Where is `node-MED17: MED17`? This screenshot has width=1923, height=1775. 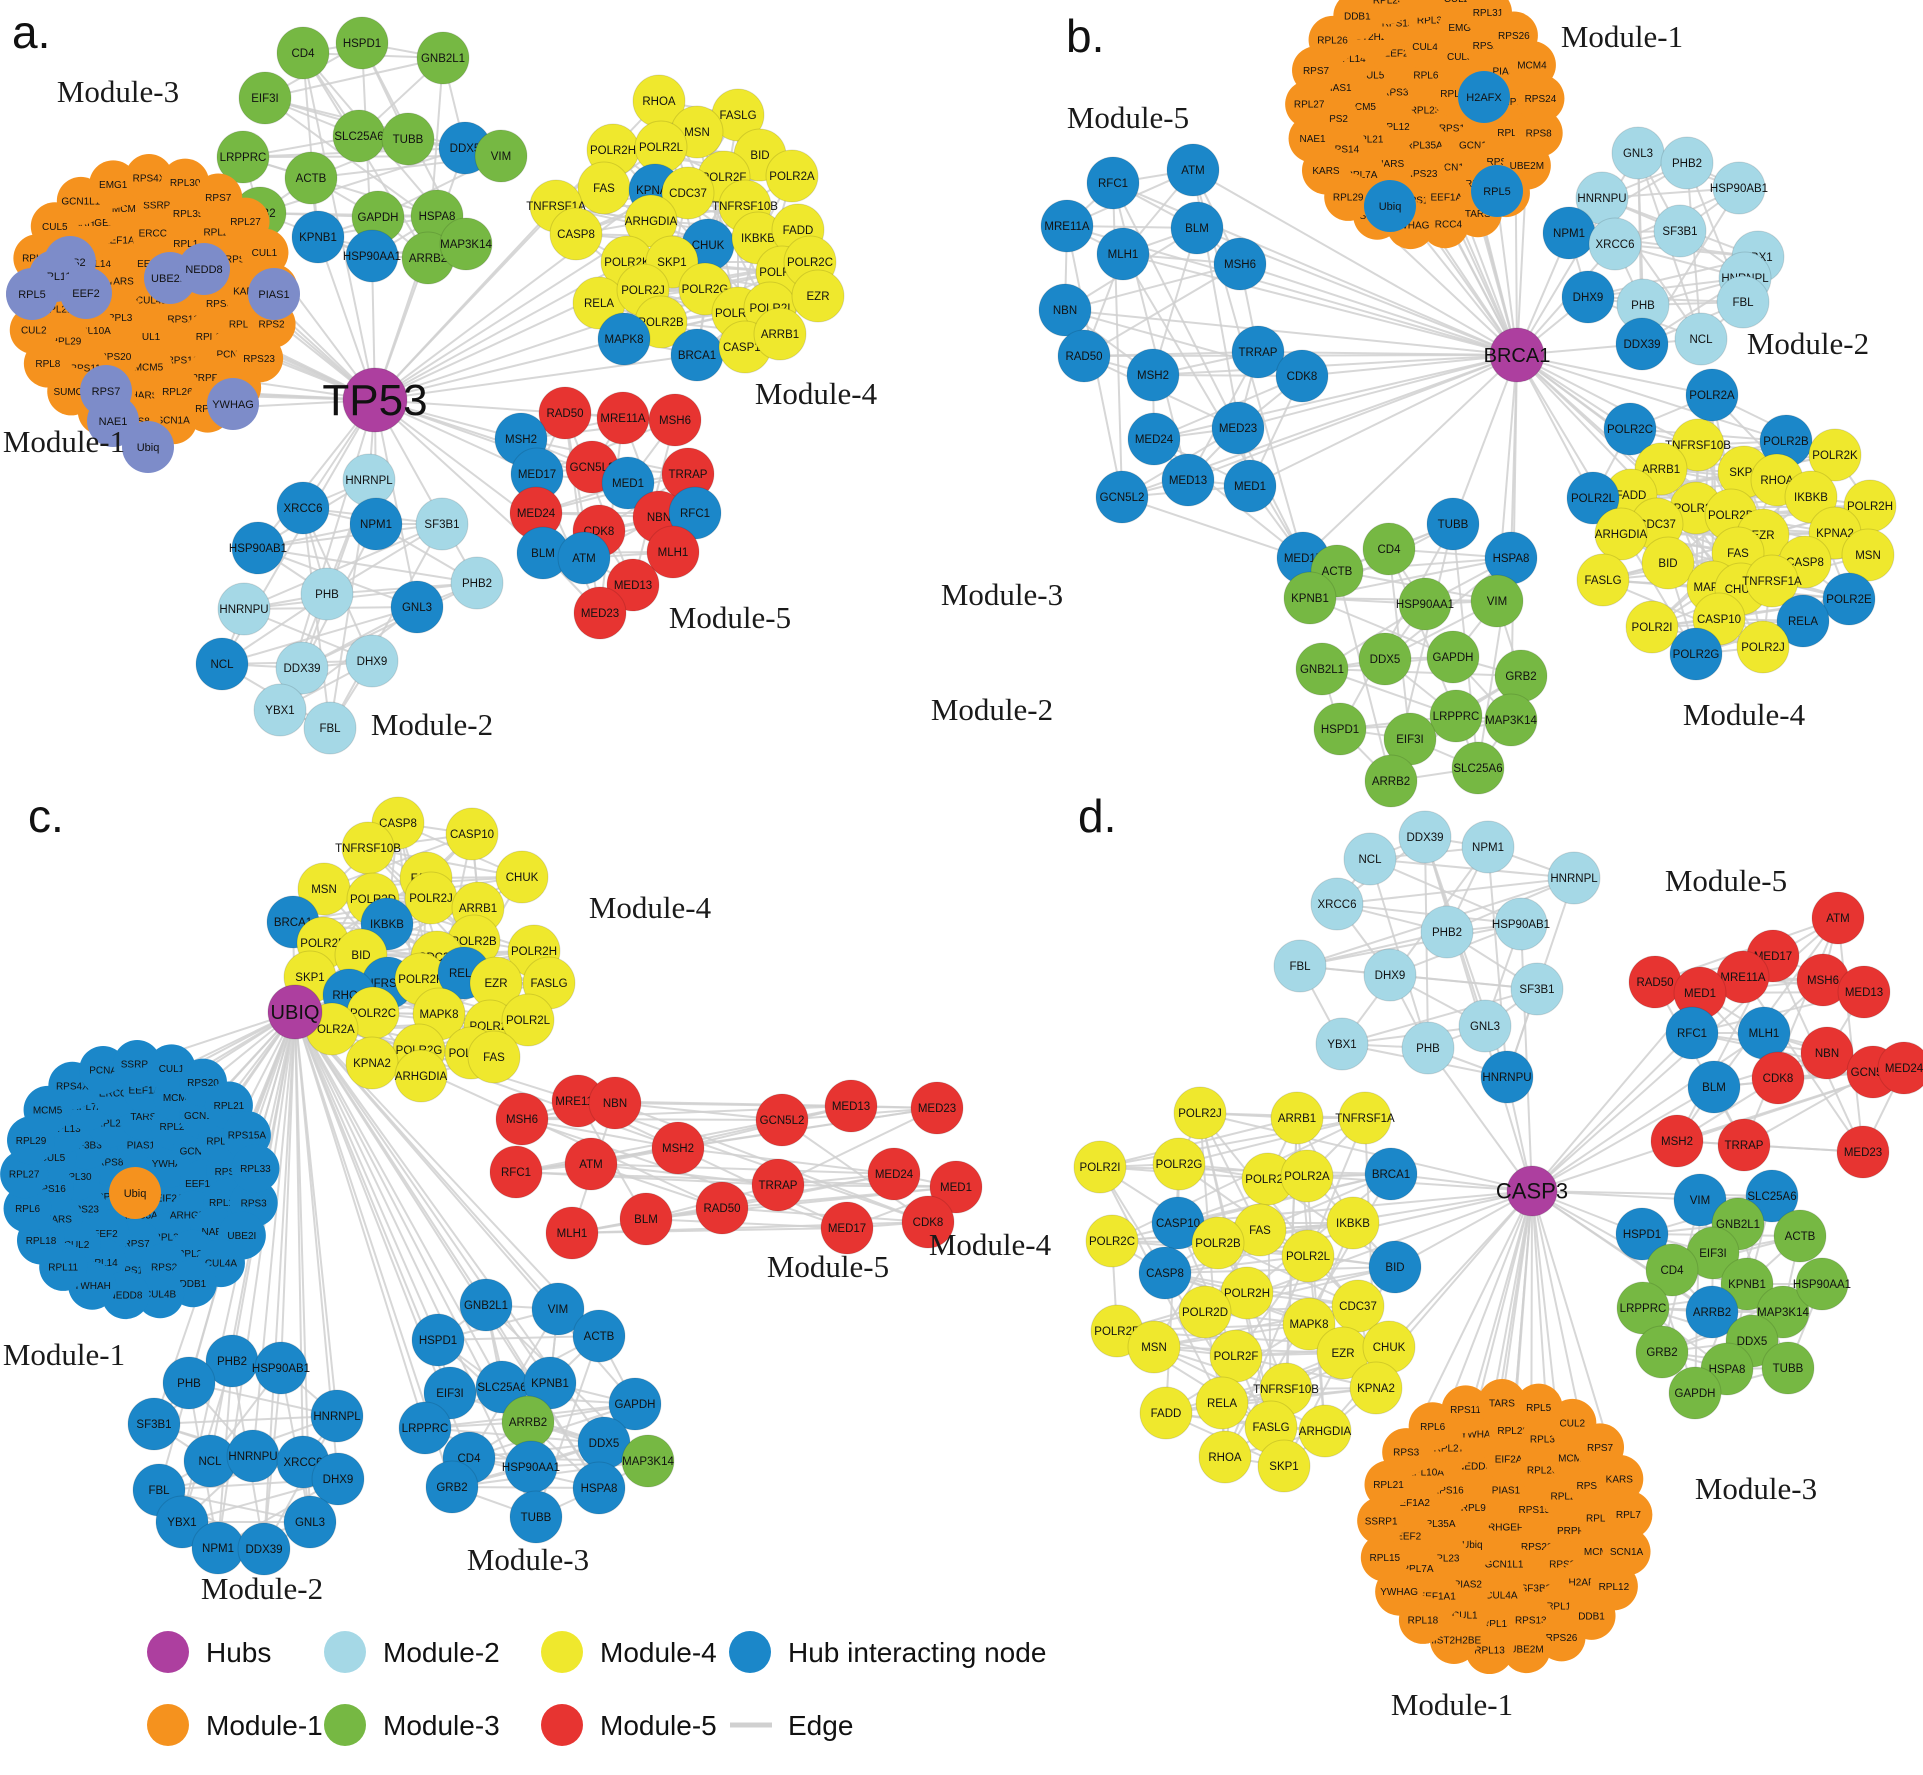
node-MED17: MED17 is located at coordinates (537, 474).